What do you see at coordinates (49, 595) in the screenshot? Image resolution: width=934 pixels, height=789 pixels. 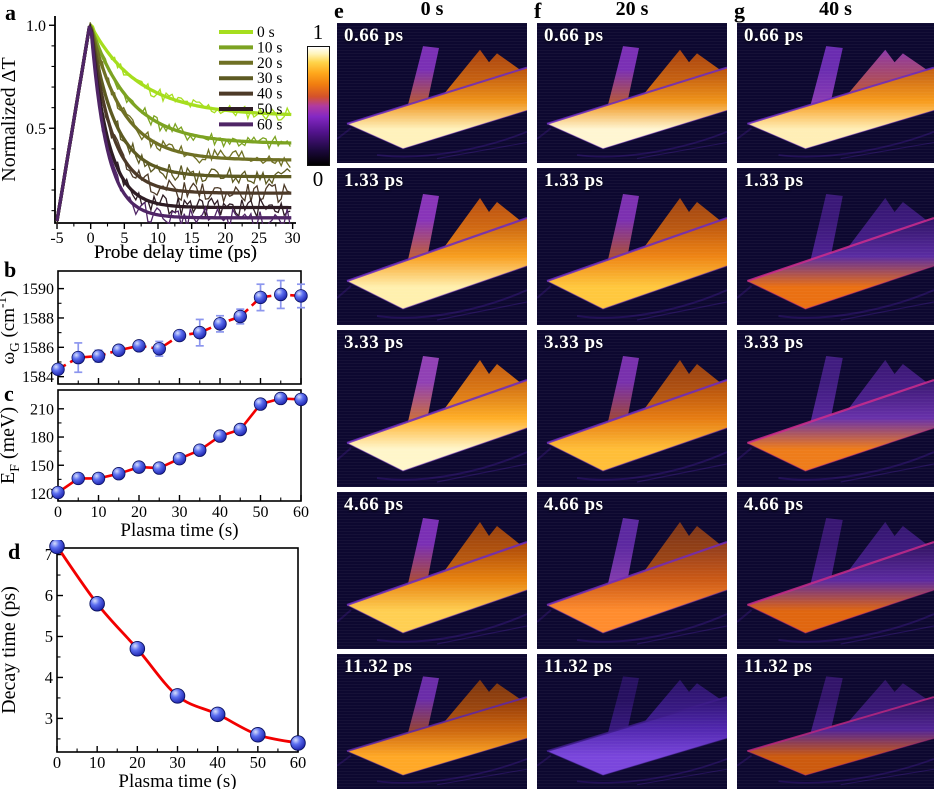 I see `svg-text: 6` at bounding box center [49, 595].